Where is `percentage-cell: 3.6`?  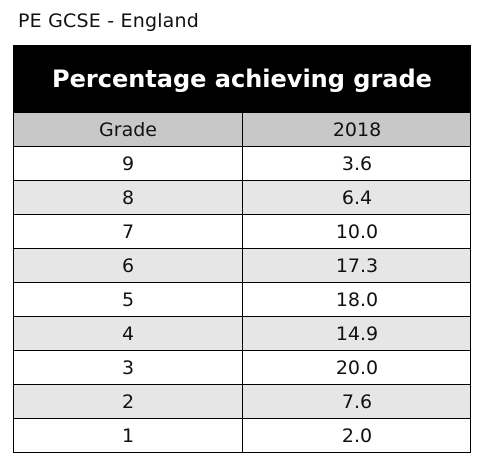
percentage-cell: 3.6 is located at coordinates (356, 163).